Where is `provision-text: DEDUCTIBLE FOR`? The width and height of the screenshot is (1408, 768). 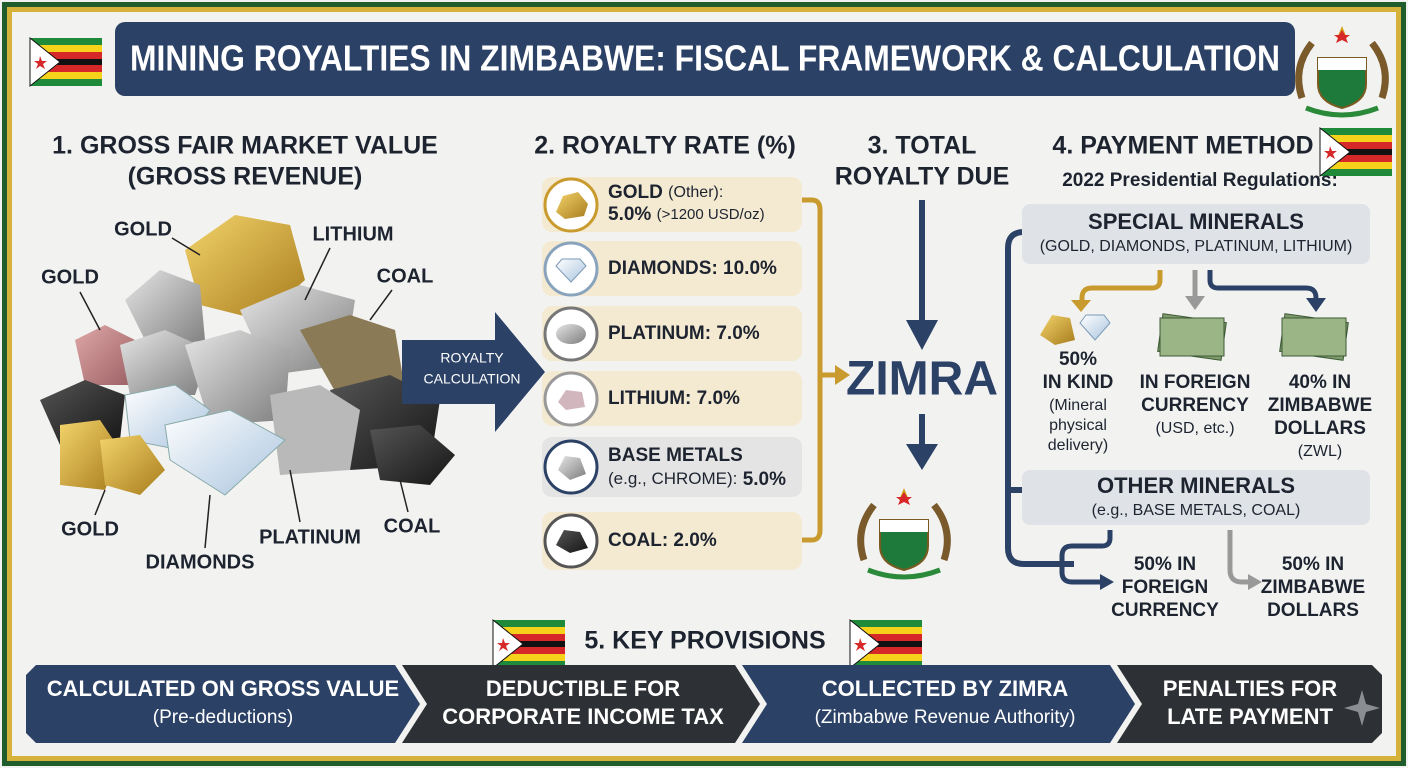 provision-text: DEDUCTIBLE FOR is located at coordinates (583, 688).